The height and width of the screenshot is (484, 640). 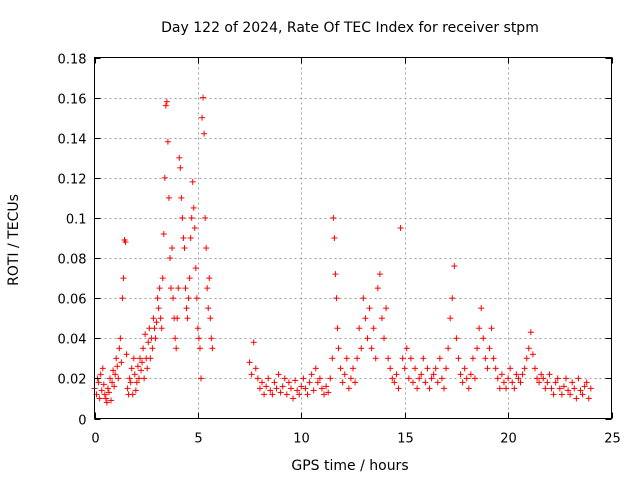 What do you see at coordinates (349, 466) in the screenshot?
I see `x-axis-title: GPS time / hours` at bounding box center [349, 466].